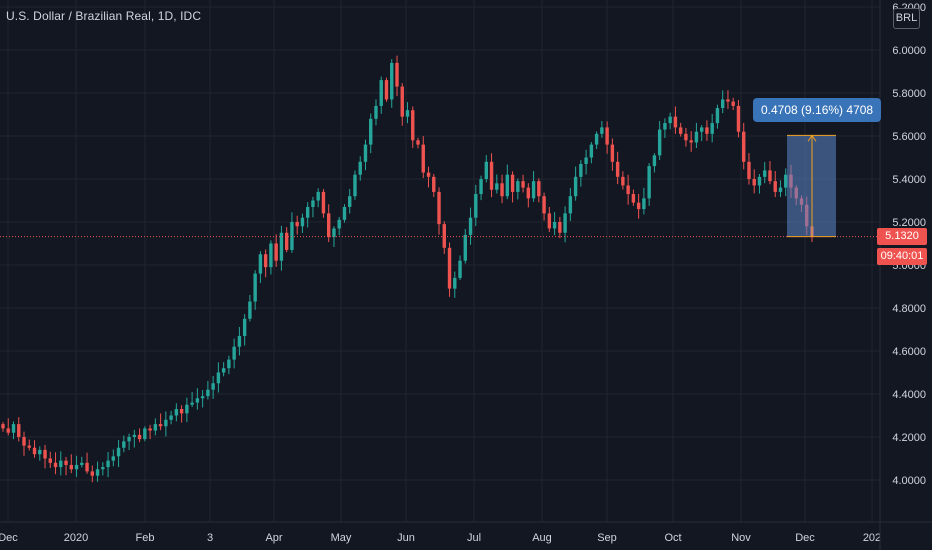  Describe the element at coordinates (76, 538) in the screenshot. I see `x-tick-label: 2020` at that location.